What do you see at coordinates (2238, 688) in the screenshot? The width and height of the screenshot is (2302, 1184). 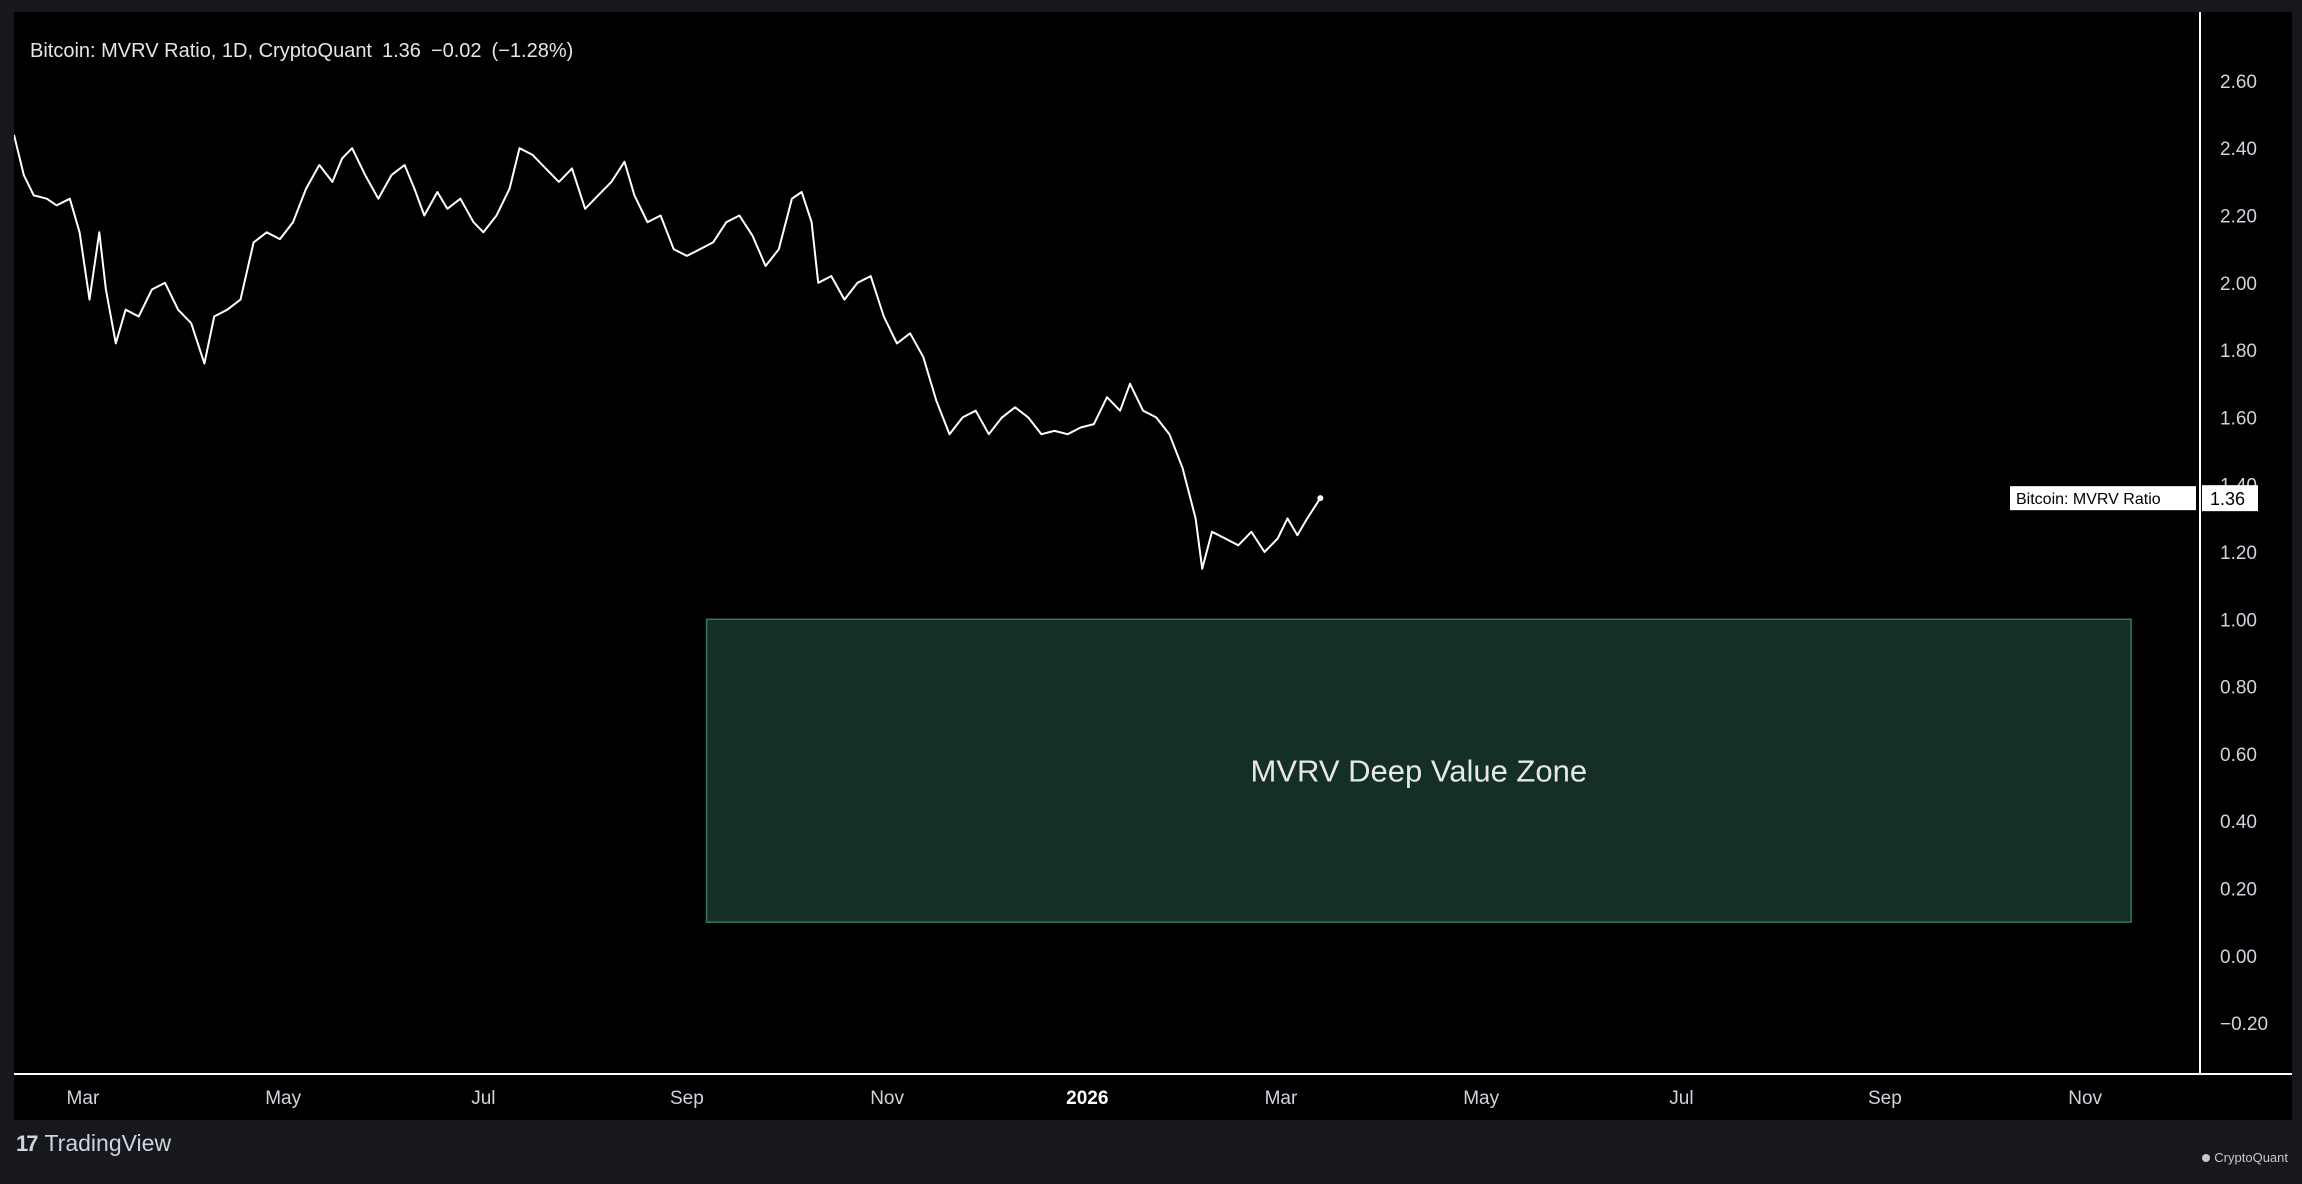 I see `y-tick-label: 0.80` at bounding box center [2238, 688].